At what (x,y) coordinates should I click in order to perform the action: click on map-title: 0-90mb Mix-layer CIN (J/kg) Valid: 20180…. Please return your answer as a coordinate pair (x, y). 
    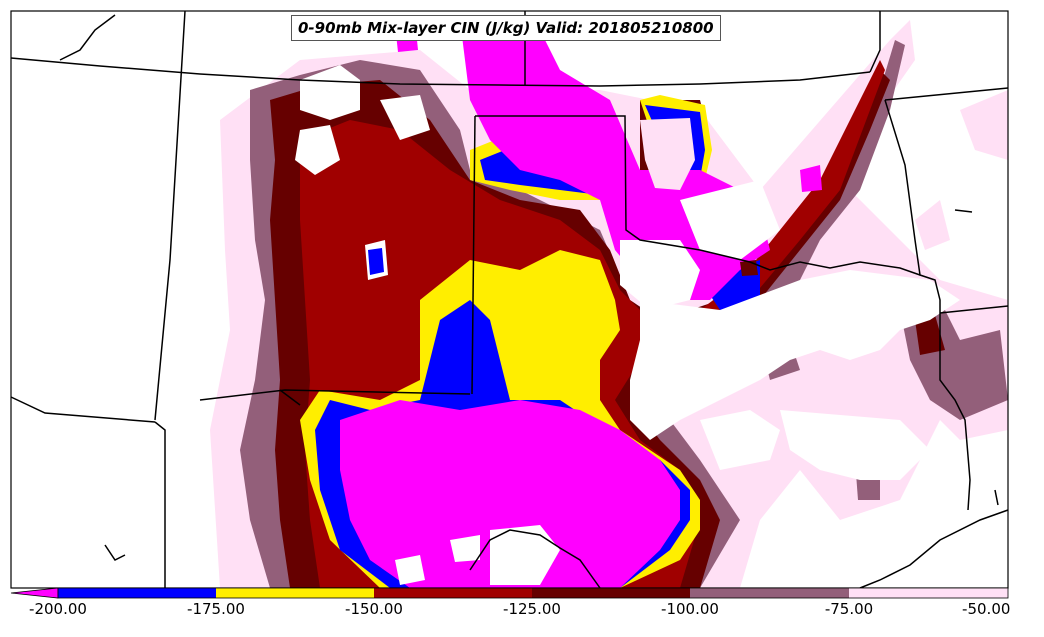
    Looking at the image, I should click on (506, 28).